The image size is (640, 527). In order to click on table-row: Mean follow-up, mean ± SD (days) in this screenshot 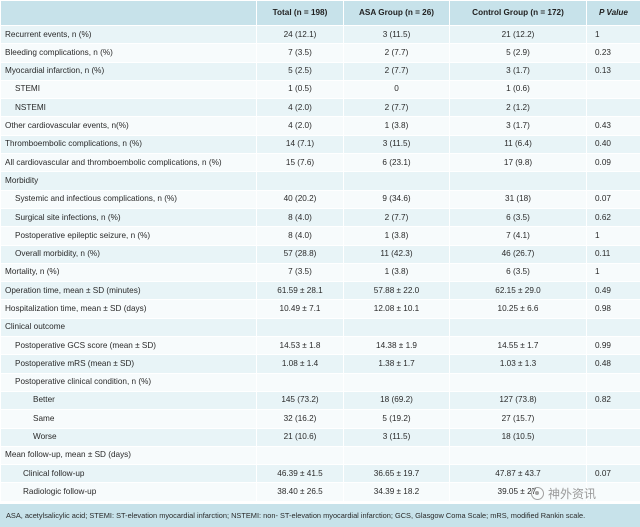, I will do `click(320, 455)`.